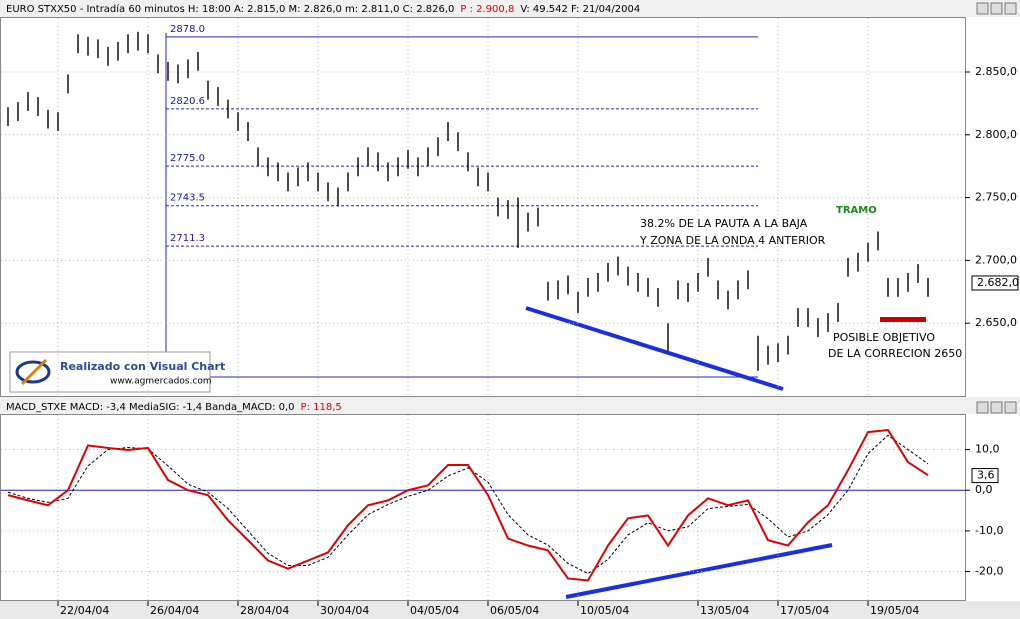 This screenshot has width=1020, height=619. What do you see at coordinates (510, 405) in the screenshot?
I see `macd-header-bar` at bounding box center [510, 405].